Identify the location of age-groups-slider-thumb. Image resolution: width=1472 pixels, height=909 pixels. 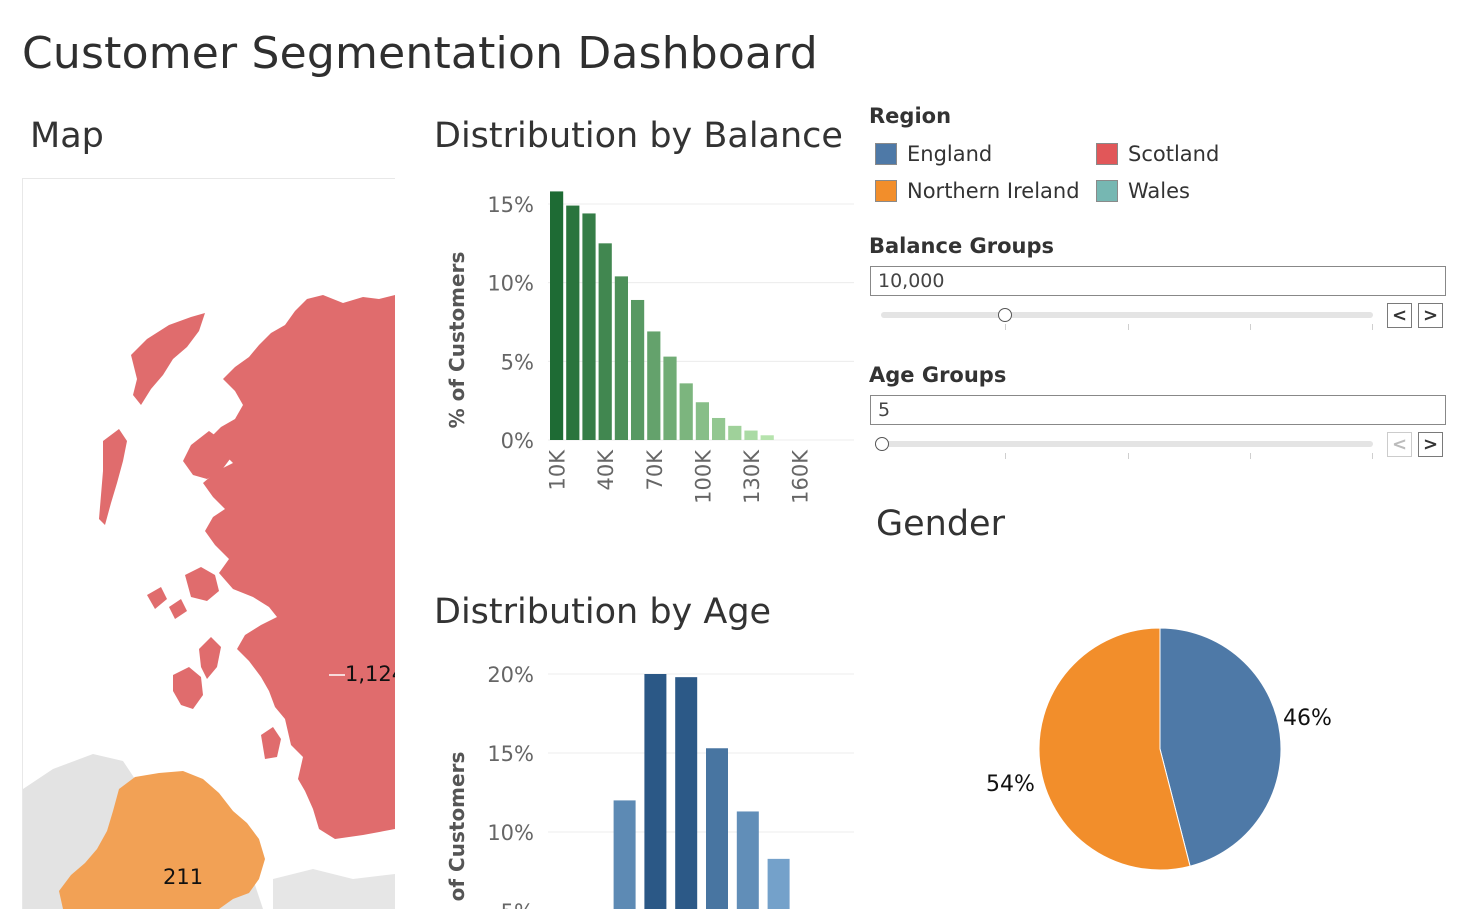
(882, 444).